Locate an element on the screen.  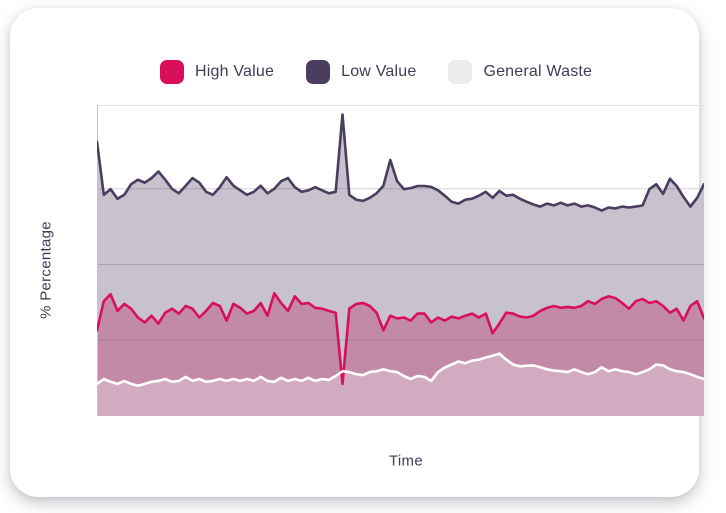
x-axis-label: Time is located at coordinates (406, 461).